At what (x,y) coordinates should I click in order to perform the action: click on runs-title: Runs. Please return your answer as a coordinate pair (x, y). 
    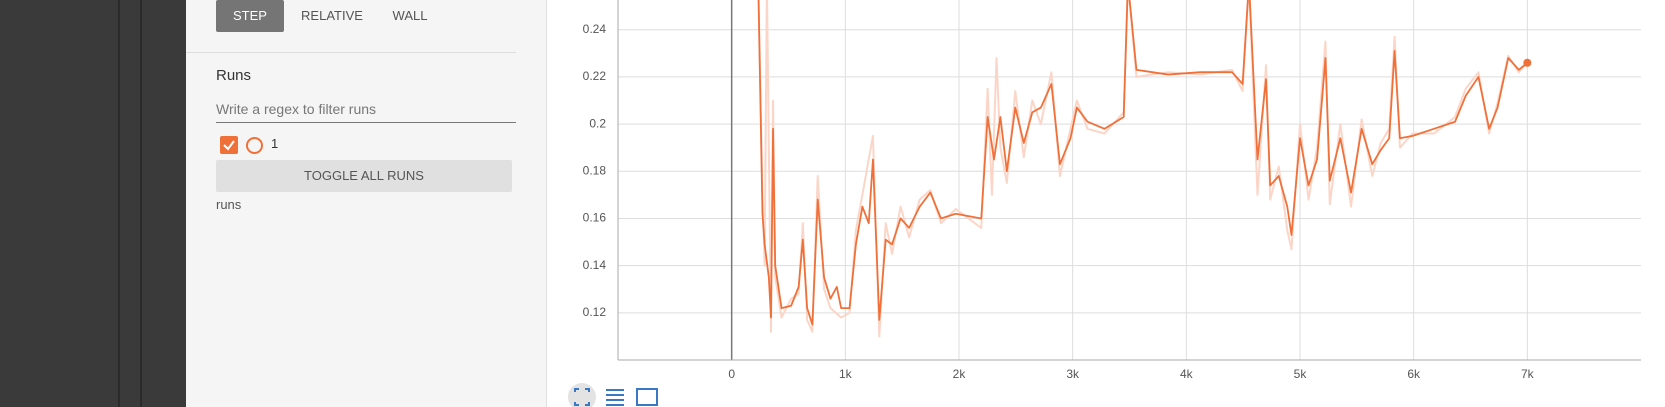
    Looking at the image, I should click on (234, 75).